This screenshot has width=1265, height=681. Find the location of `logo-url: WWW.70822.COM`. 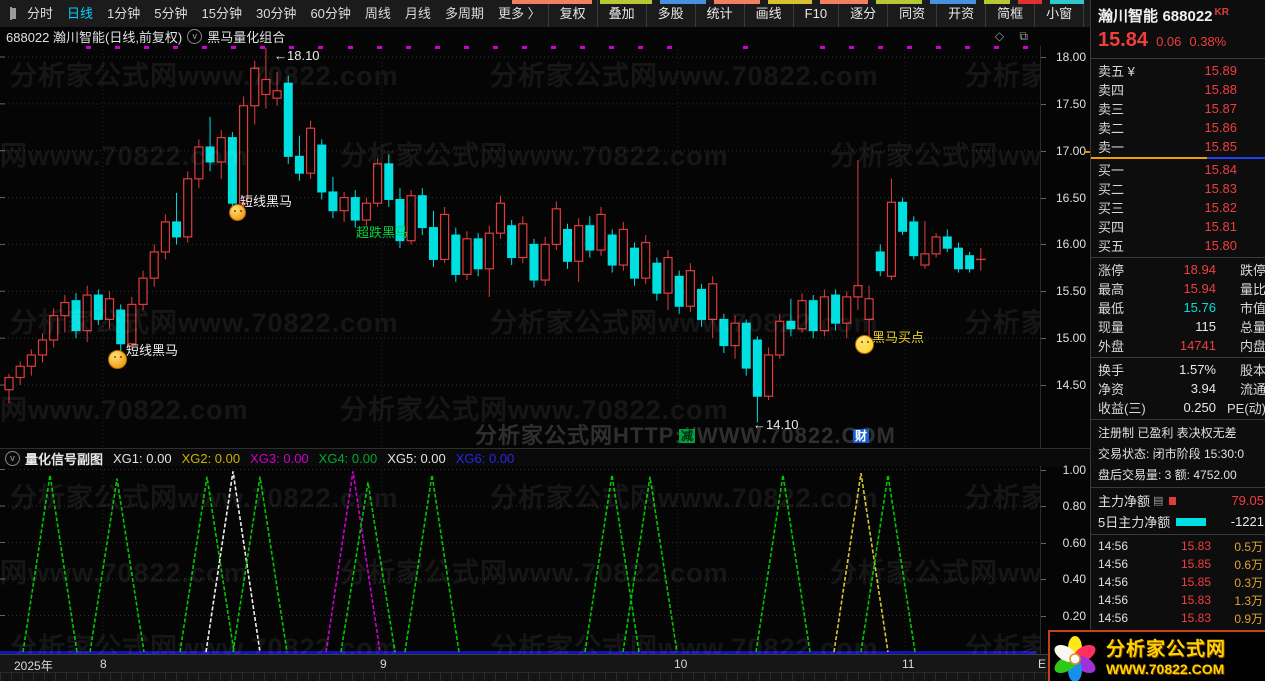

logo-url: WWW.70822.COM is located at coordinates (1165, 668).